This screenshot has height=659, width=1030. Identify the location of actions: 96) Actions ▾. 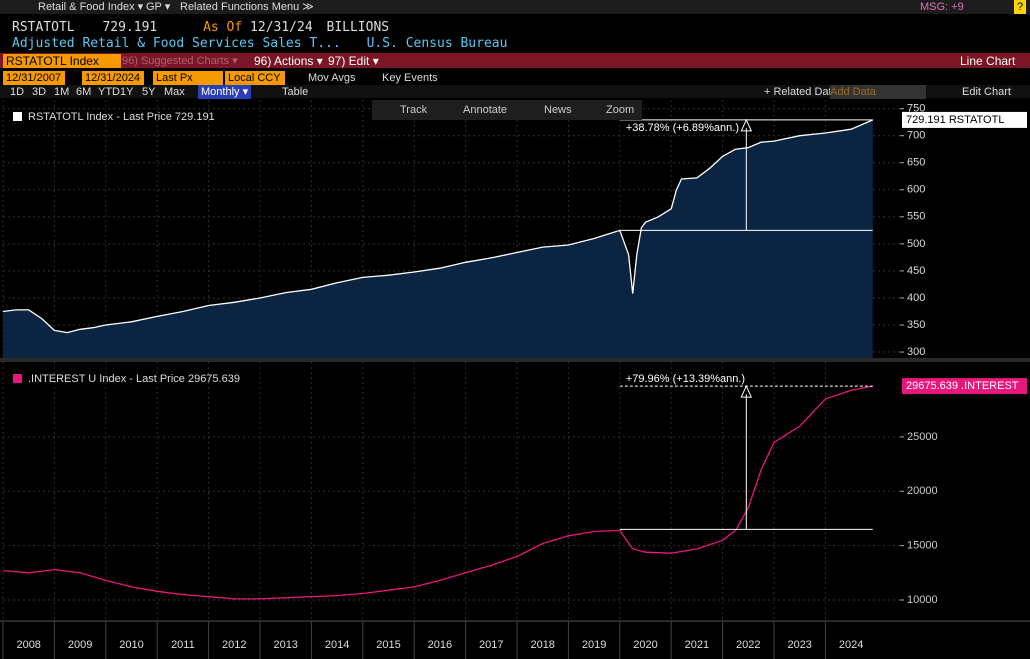
(288, 61).